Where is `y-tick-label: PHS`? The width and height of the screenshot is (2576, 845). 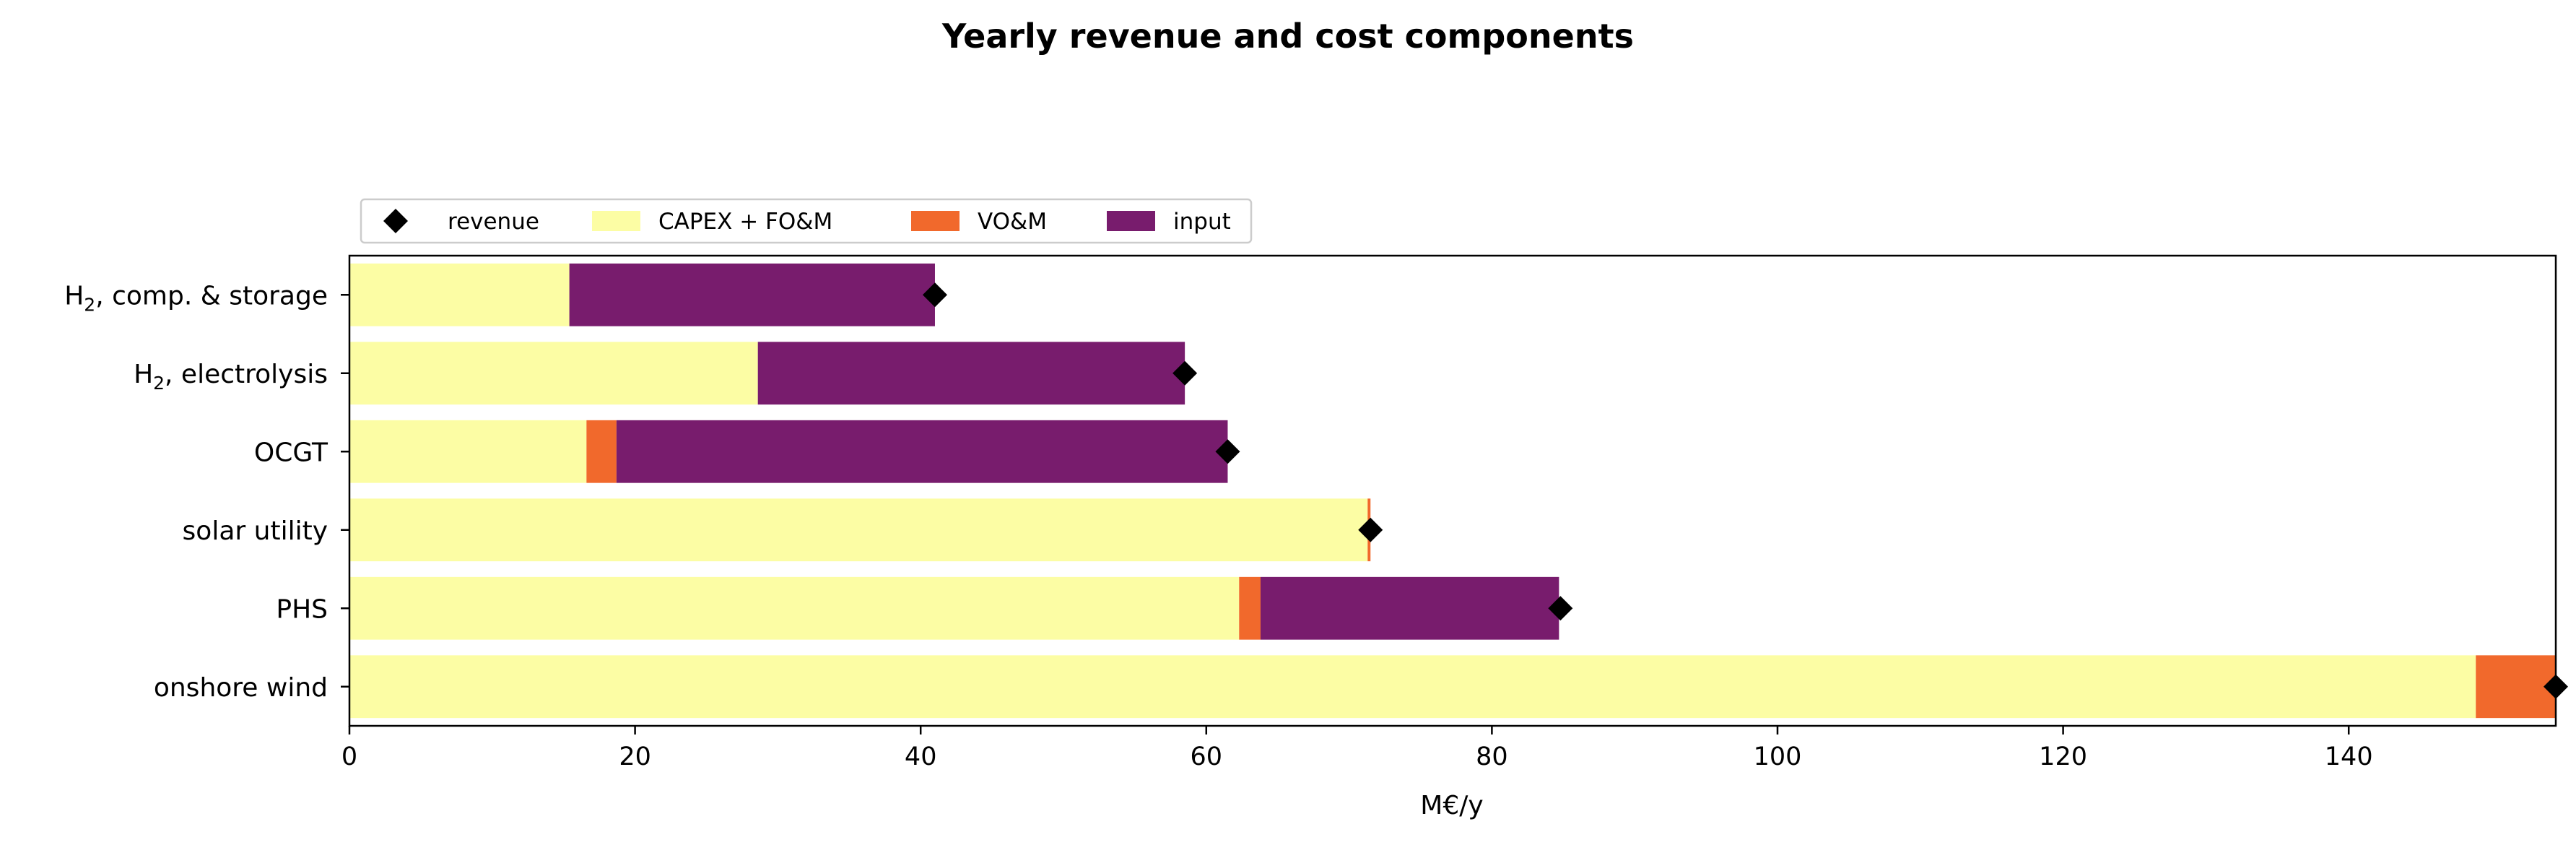 y-tick-label: PHS is located at coordinates (302, 609).